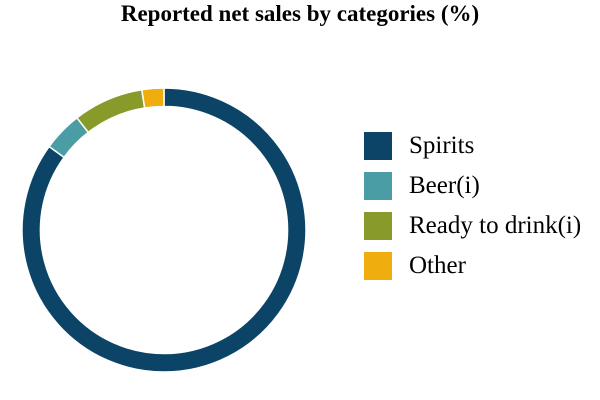 The height and width of the screenshot is (400, 600). What do you see at coordinates (437, 265) in the screenshot?
I see `legend-label: Other` at bounding box center [437, 265].